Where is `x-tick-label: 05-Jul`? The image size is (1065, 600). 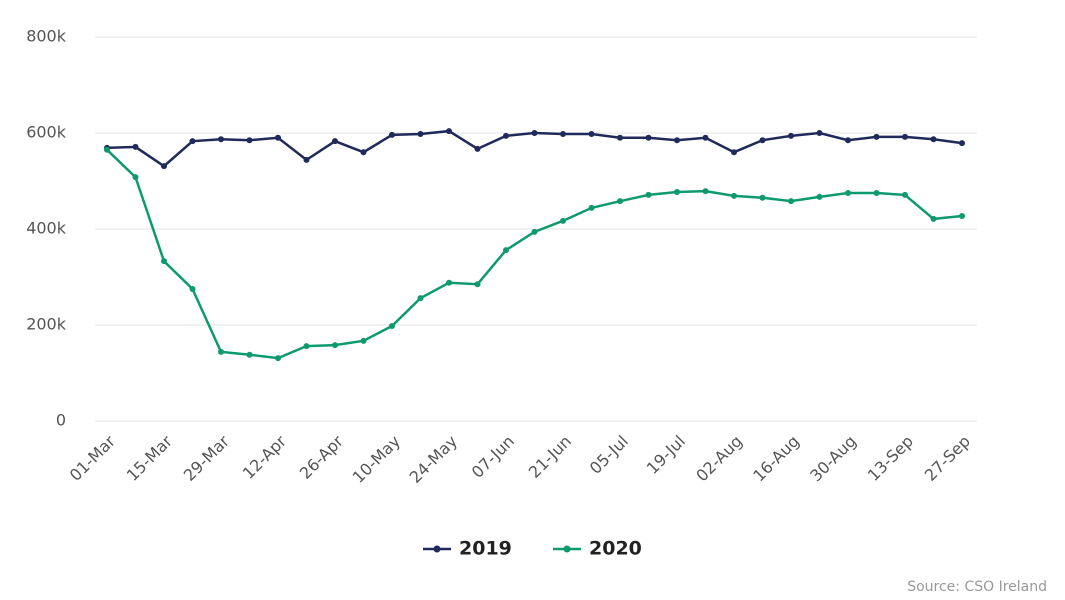 x-tick-label: 05-Jul is located at coordinates (609, 455).